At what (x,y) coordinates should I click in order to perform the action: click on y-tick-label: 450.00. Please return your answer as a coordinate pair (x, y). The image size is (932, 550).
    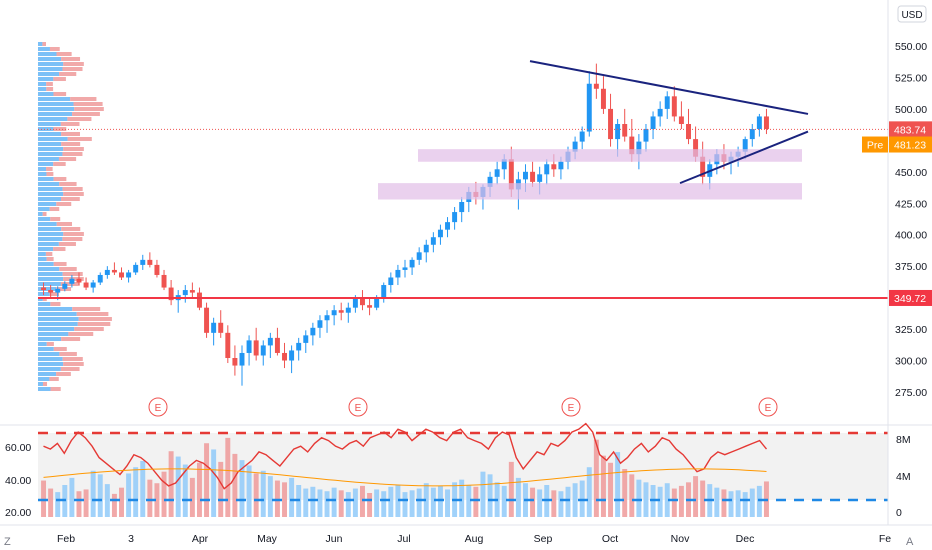
    Looking at the image, I should click on (911, 173).